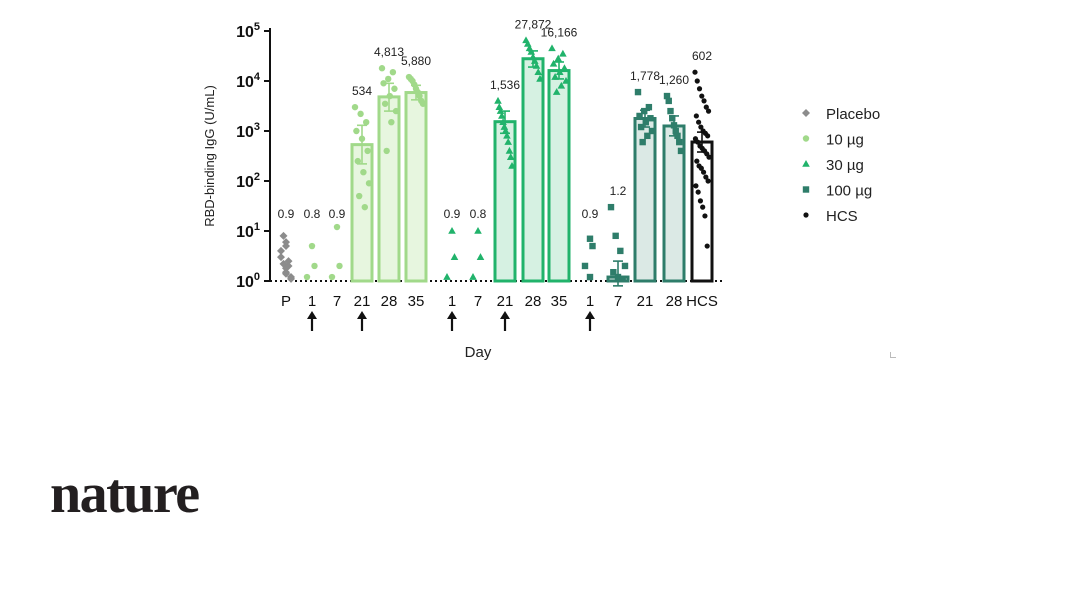 Image resolution: width=1066 pixels, height=600 pixels. I want to click on gmt-label: 1,260, so click(674, 80).